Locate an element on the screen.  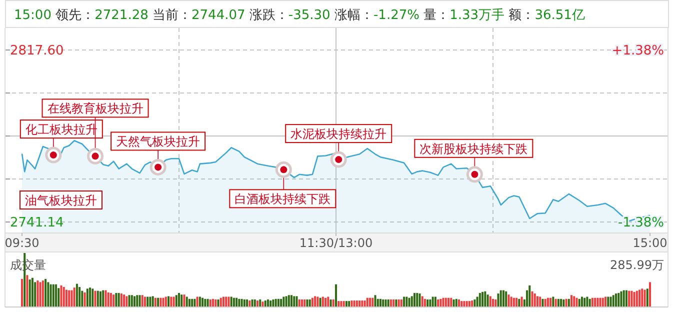
annotation: 次新股板块持续下跌 is located at coordinates (474, 149).